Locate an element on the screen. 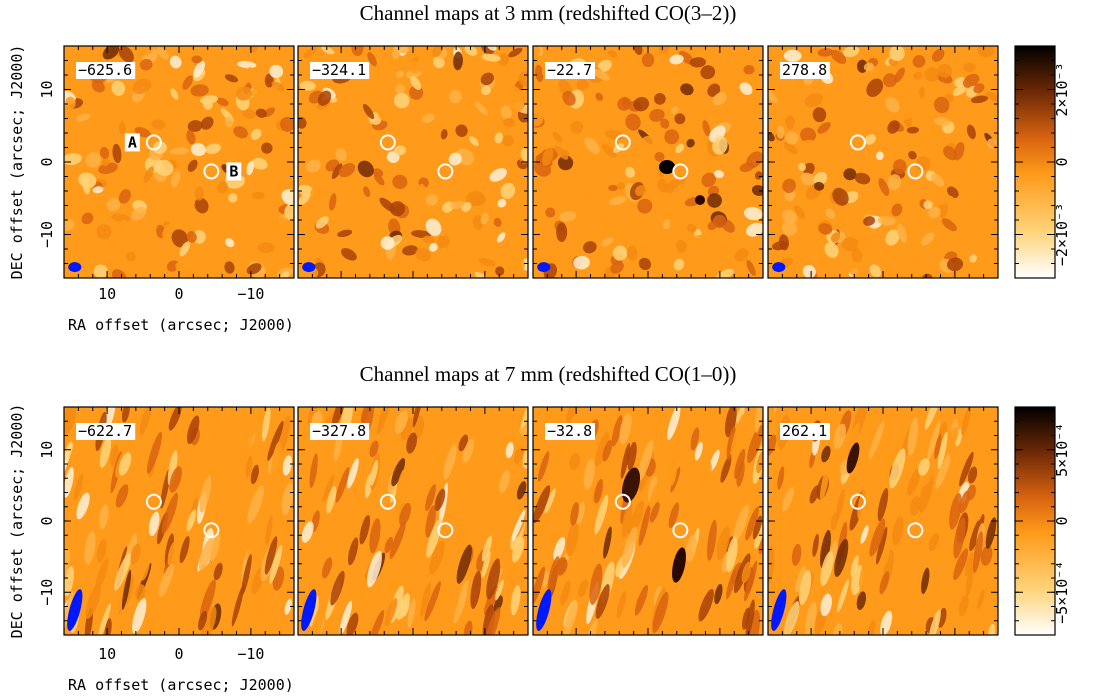 The height and width of the screenshot is (697, 1096). channel-velocity-label: −625.6 is located at coordinates (105, 70).